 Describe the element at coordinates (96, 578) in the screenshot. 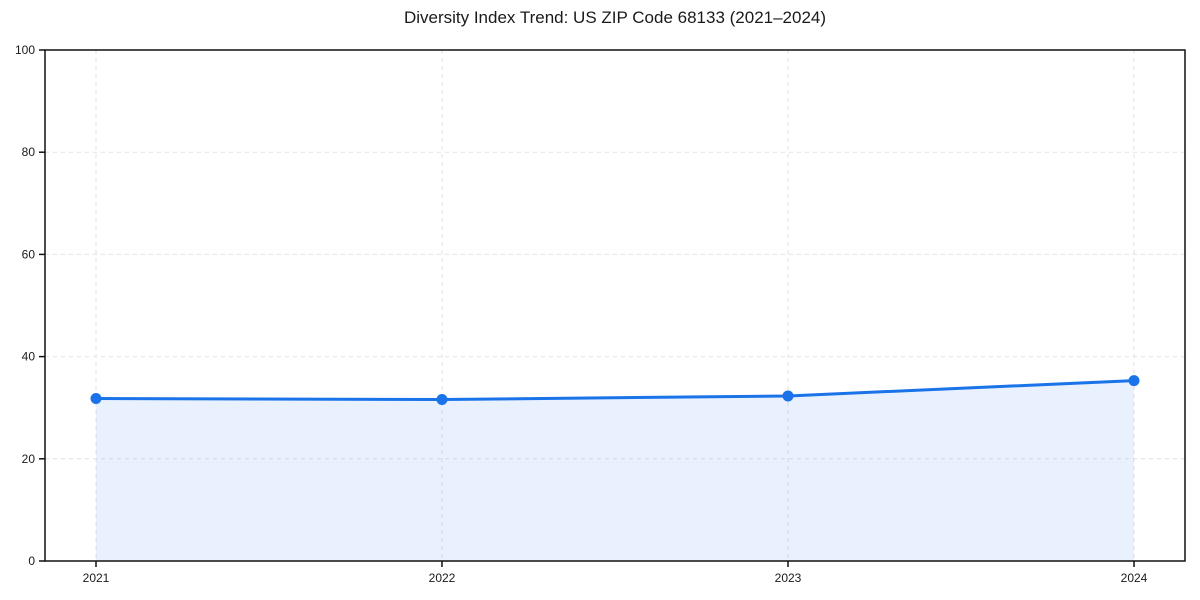

I see `x-tick-label: 2021` at that location.